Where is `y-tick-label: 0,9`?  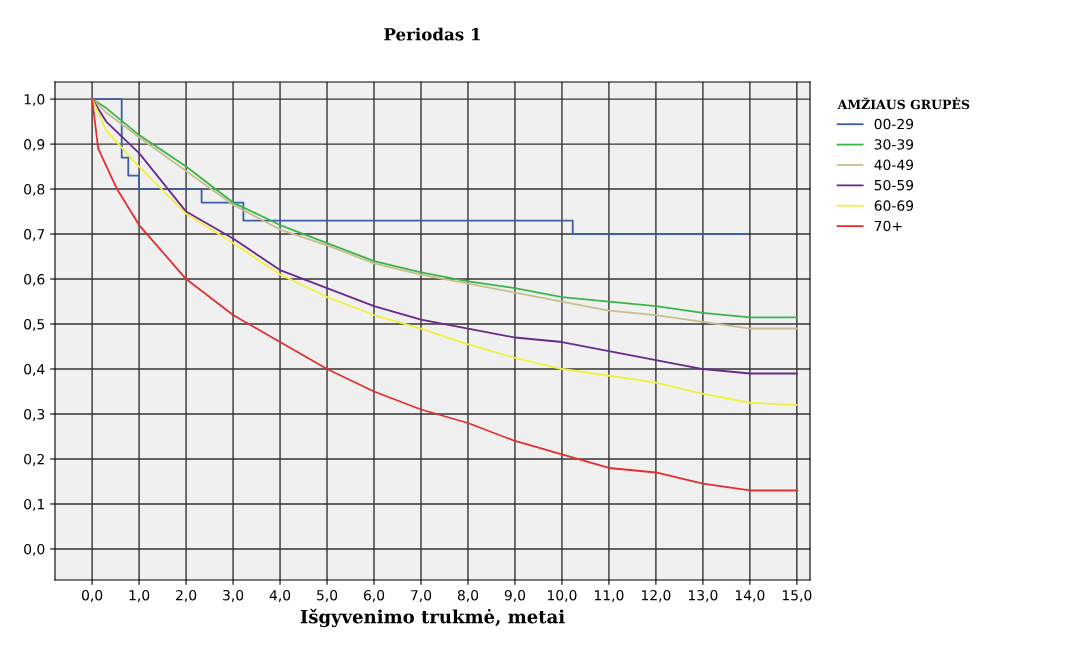 y-tick-label: 0,9 is located at coordinates (34, 145).